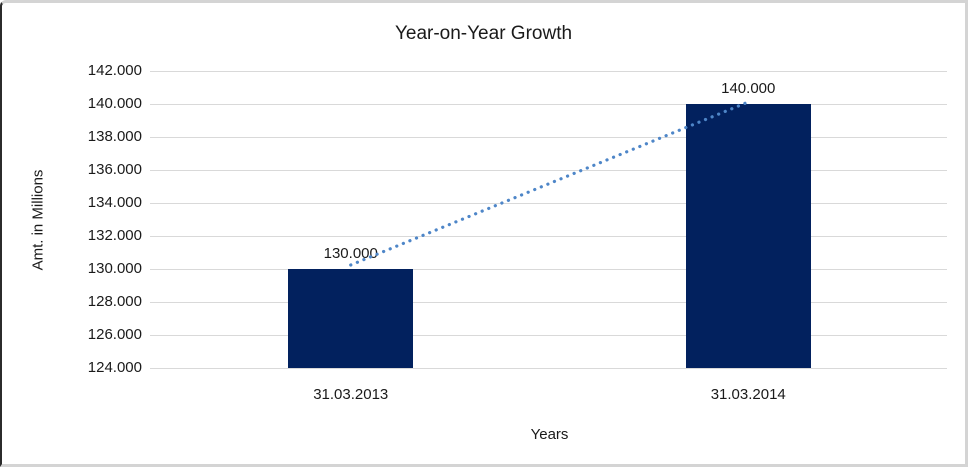 Image resolution: width=968 pixels, height=467 pixels. I want to click on y-axis-tick-label: 134.000, so click(114, 202).